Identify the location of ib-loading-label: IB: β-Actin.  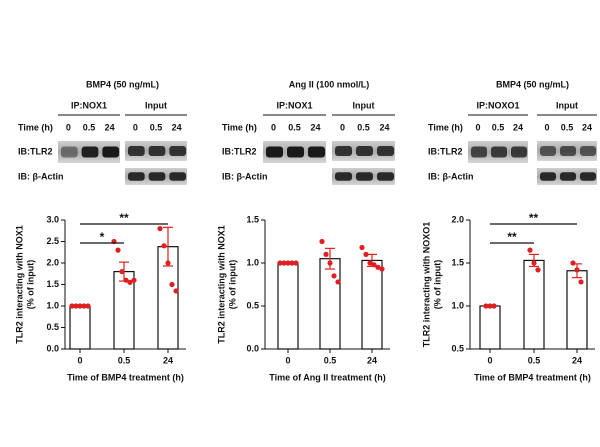
(451, 176).